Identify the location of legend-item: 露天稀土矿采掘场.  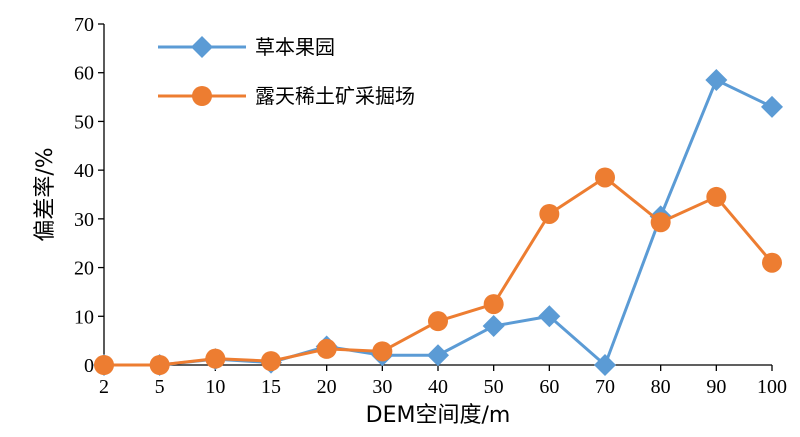
(286, 96).